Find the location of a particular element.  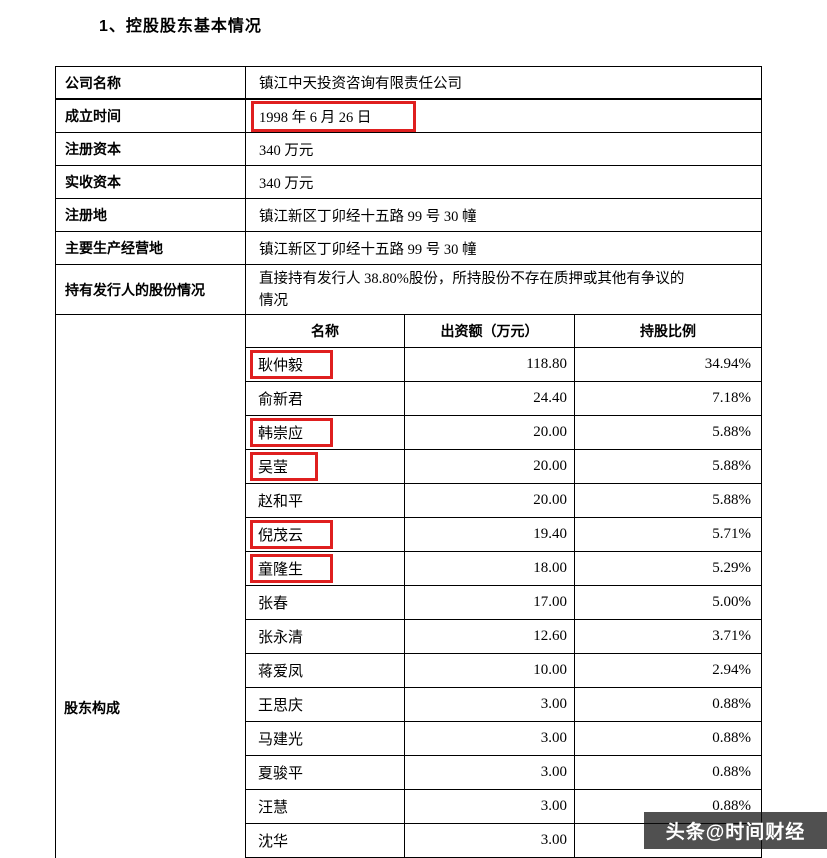

page-title: 1、控股股东基本情况 is located at coordinates (180, 26).